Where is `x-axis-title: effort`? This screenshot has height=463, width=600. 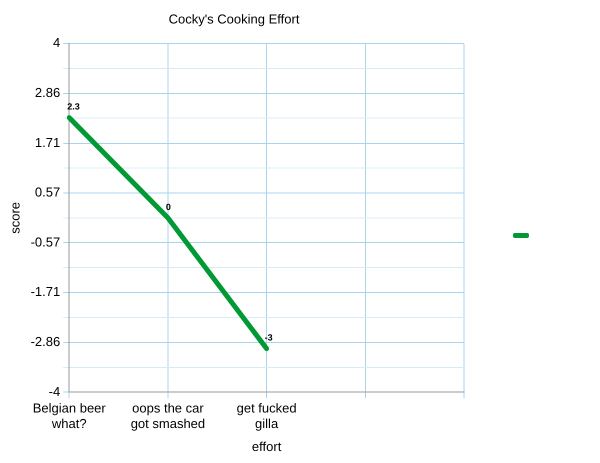 x-axis-title: effort is located at coordinates (267, 446).